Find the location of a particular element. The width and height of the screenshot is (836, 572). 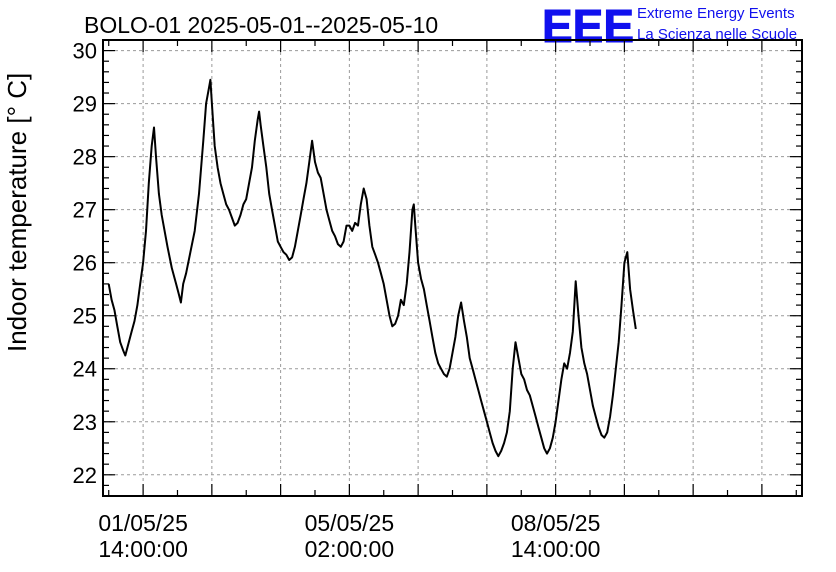

x-tick-label-date: 01/05/25 is located at coordinates (143, 523).